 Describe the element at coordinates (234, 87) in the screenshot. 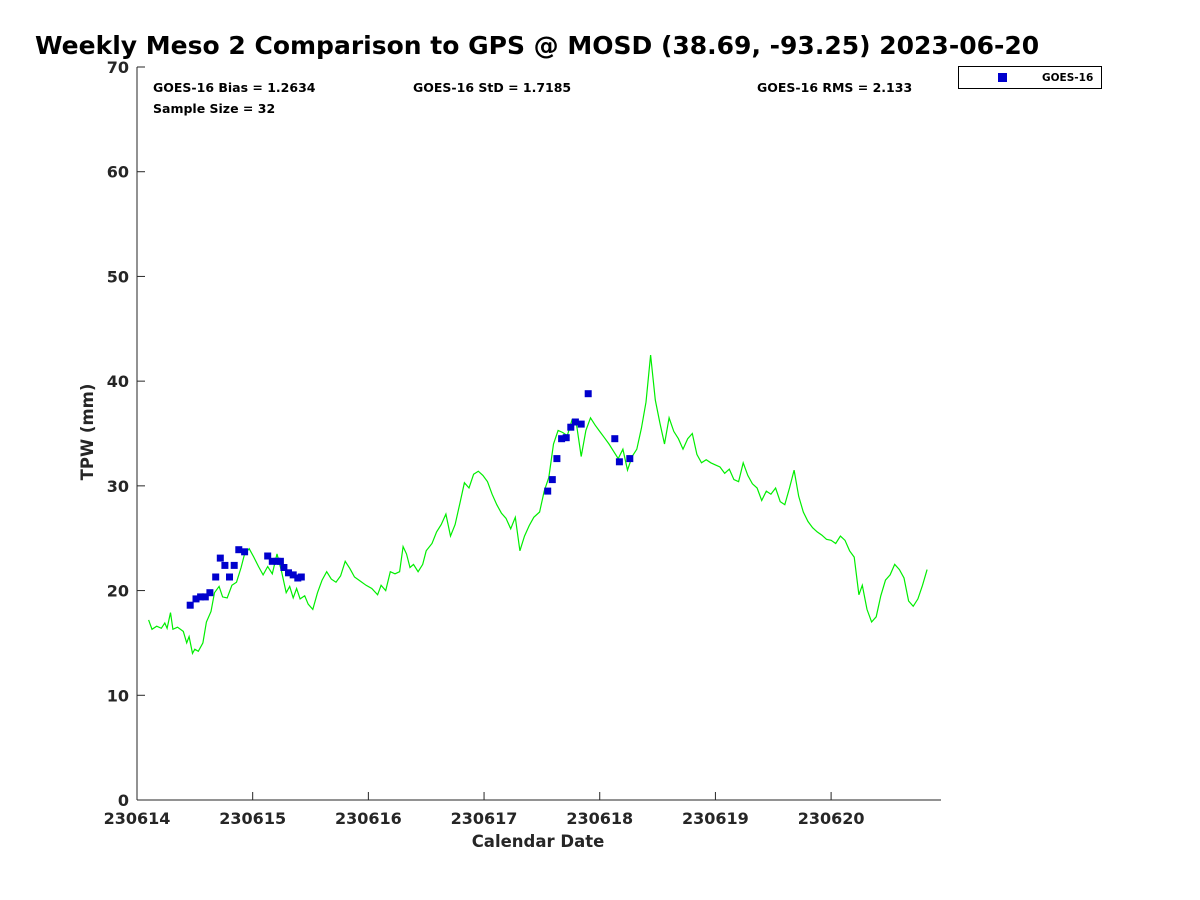

I see `stat-bias: GOES-16 Bias = 1.2634` at that location.